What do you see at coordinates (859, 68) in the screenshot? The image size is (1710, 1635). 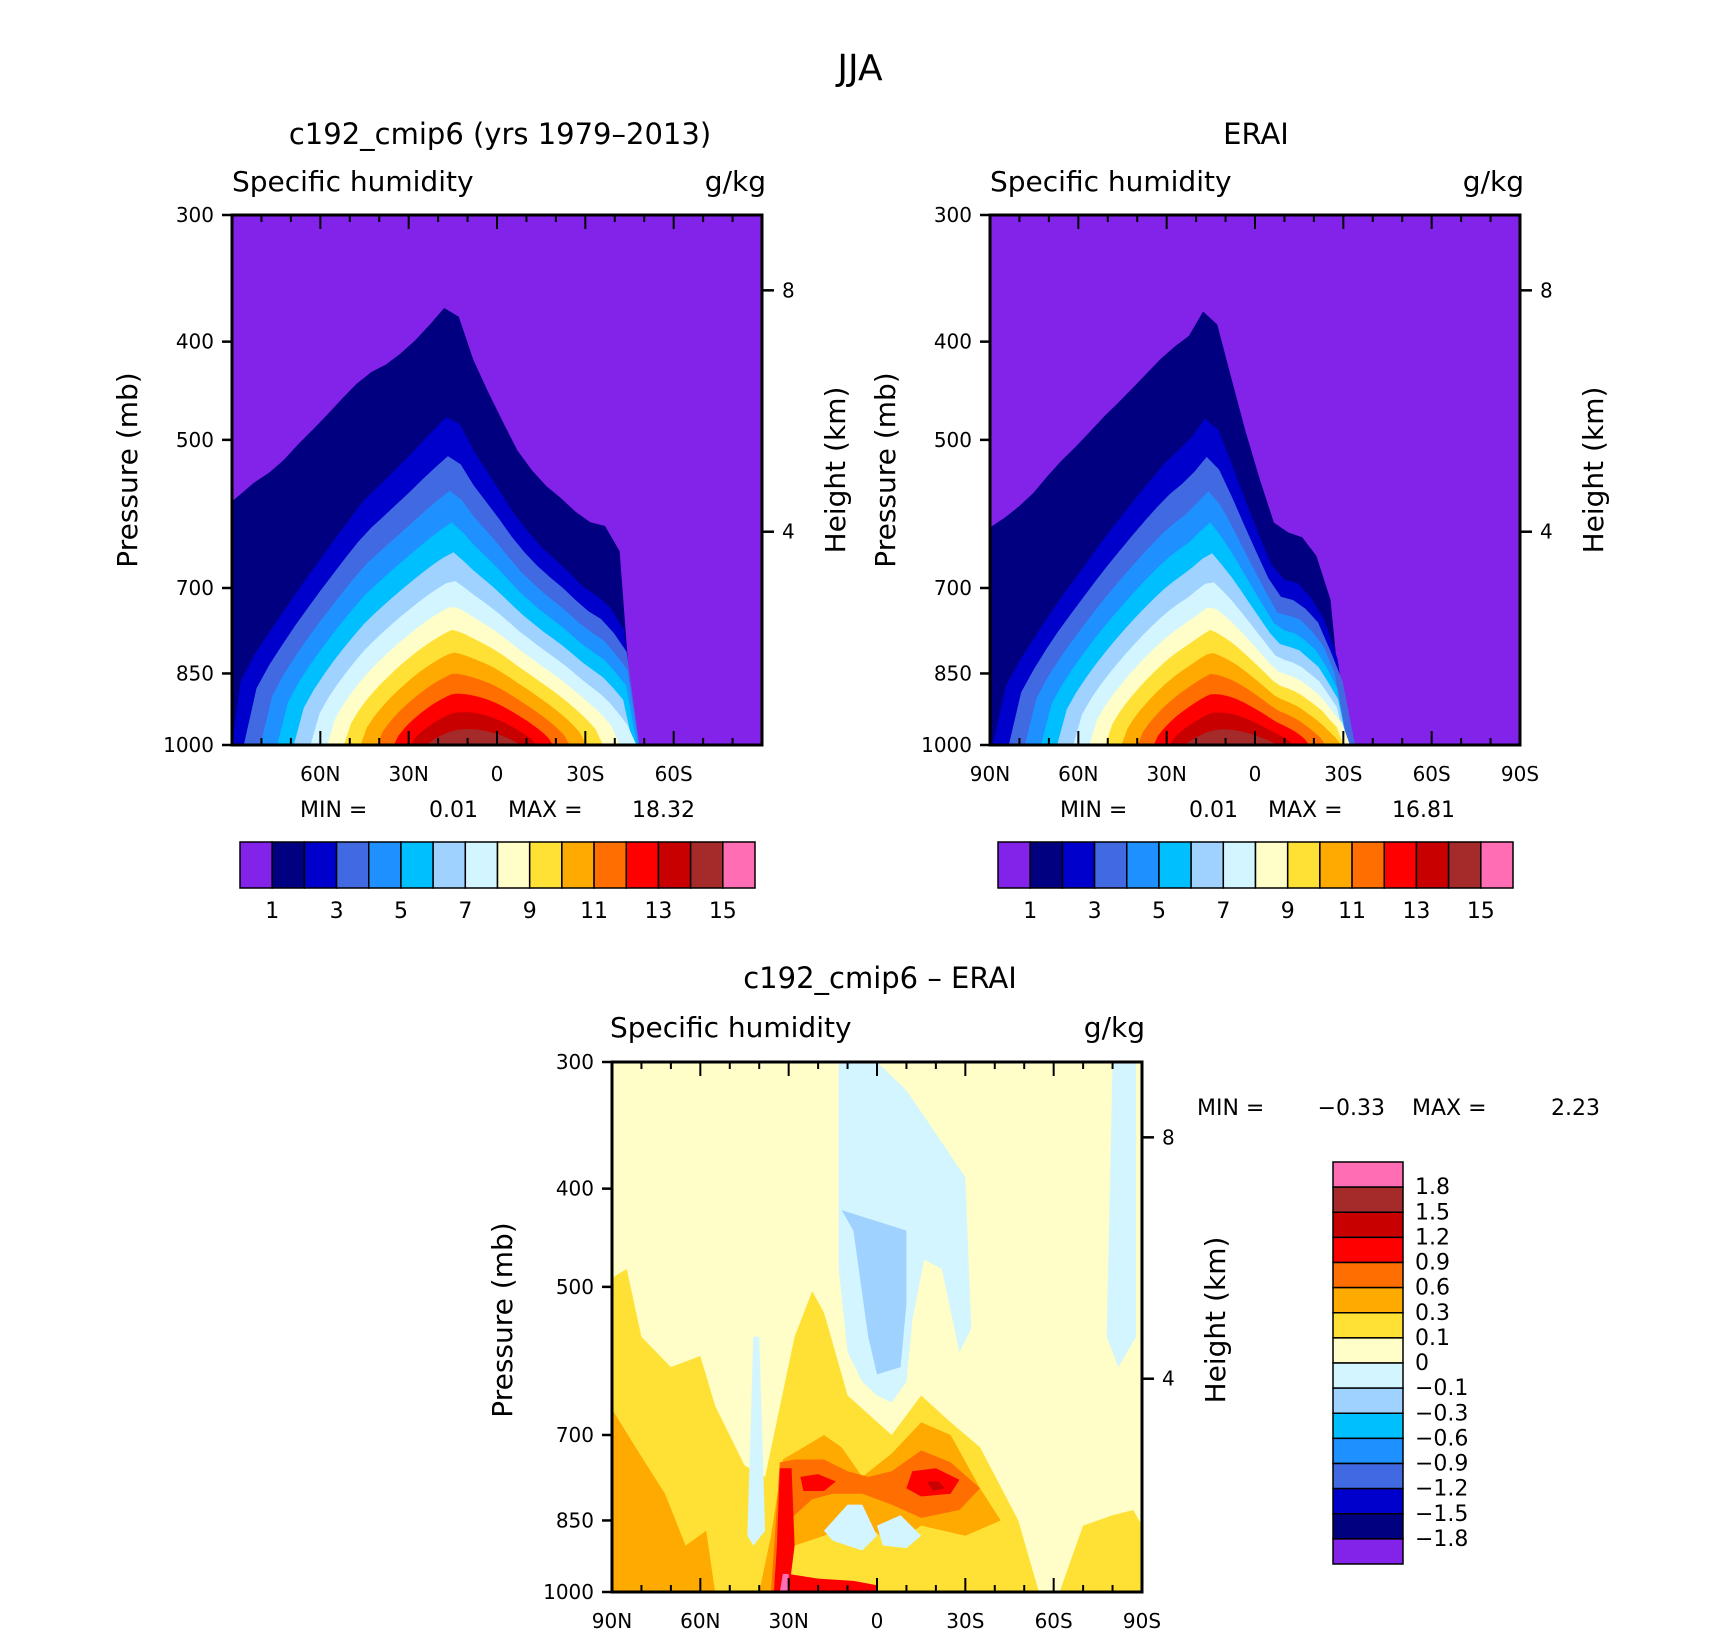 I see `figure-title: JJA` at bounding box center [859, 68].